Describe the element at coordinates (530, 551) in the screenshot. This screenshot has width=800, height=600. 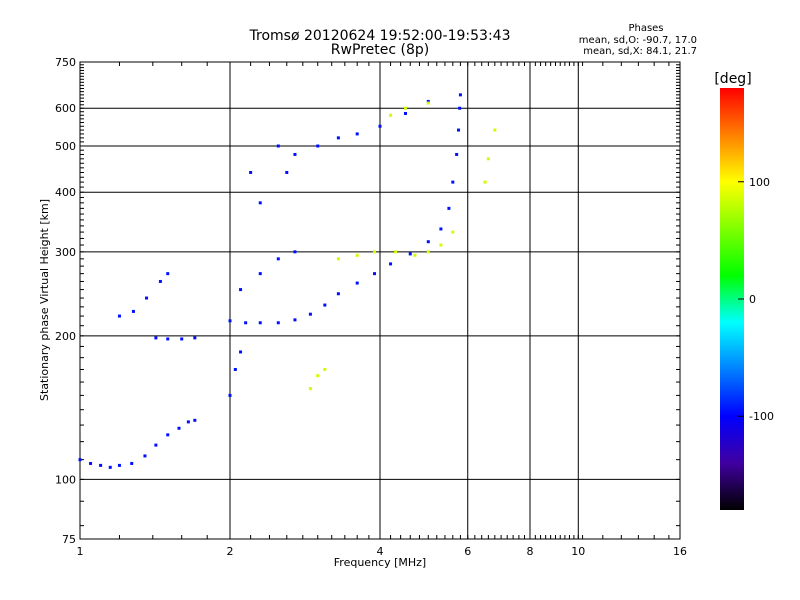
I see `x-tick-label: 8` at that location.